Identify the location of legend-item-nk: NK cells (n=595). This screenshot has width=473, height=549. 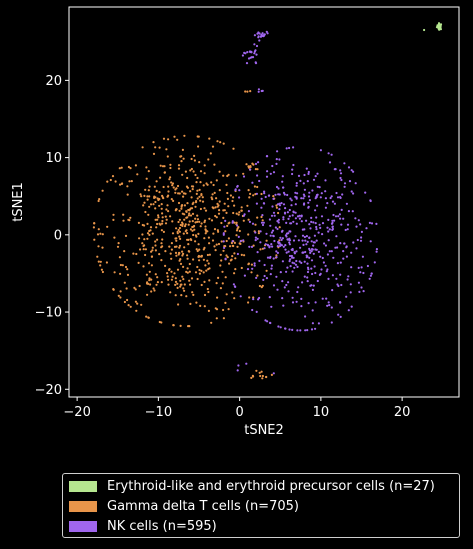
(261, 526).